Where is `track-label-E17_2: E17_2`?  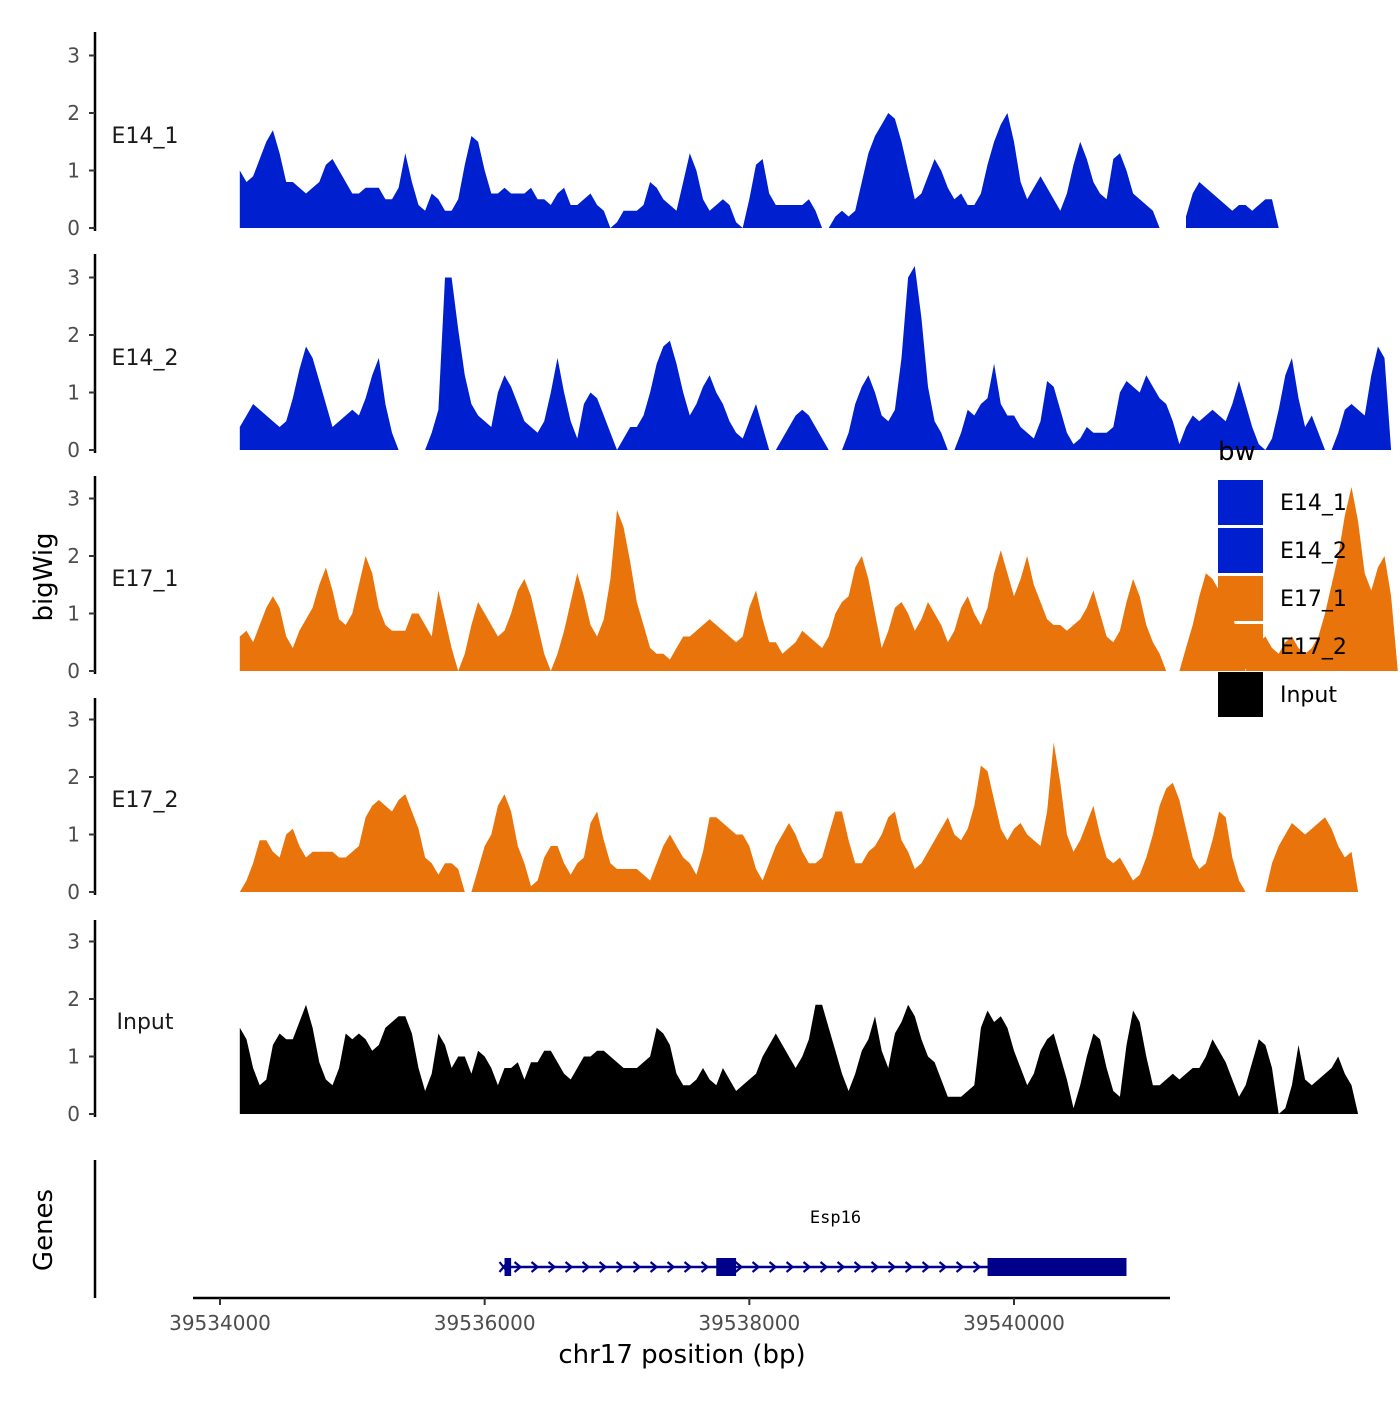
track-label-E17_2: E17_2 is located at coordinates (145, 800).